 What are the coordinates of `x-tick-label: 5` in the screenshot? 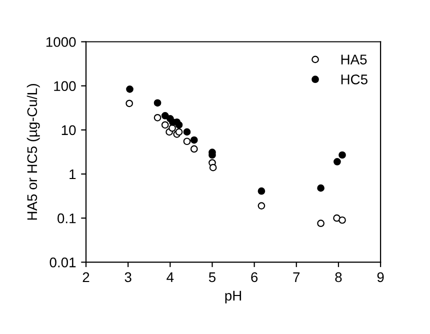 It's located at (212, 277).